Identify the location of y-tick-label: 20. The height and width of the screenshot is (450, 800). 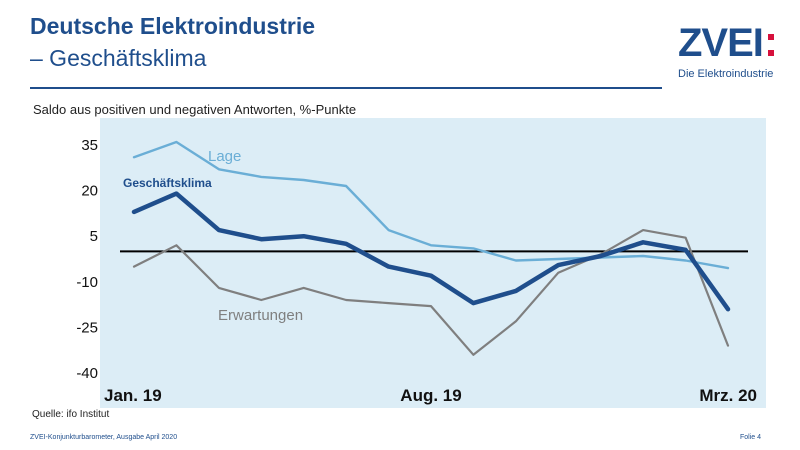
(89, 191).